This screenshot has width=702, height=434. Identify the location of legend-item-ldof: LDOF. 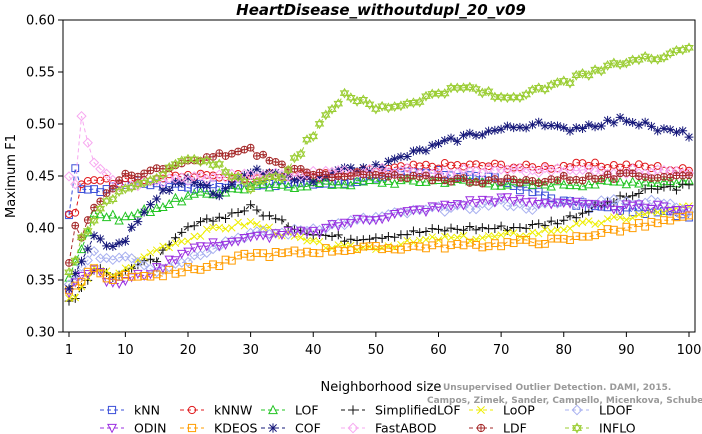
(599, 410).